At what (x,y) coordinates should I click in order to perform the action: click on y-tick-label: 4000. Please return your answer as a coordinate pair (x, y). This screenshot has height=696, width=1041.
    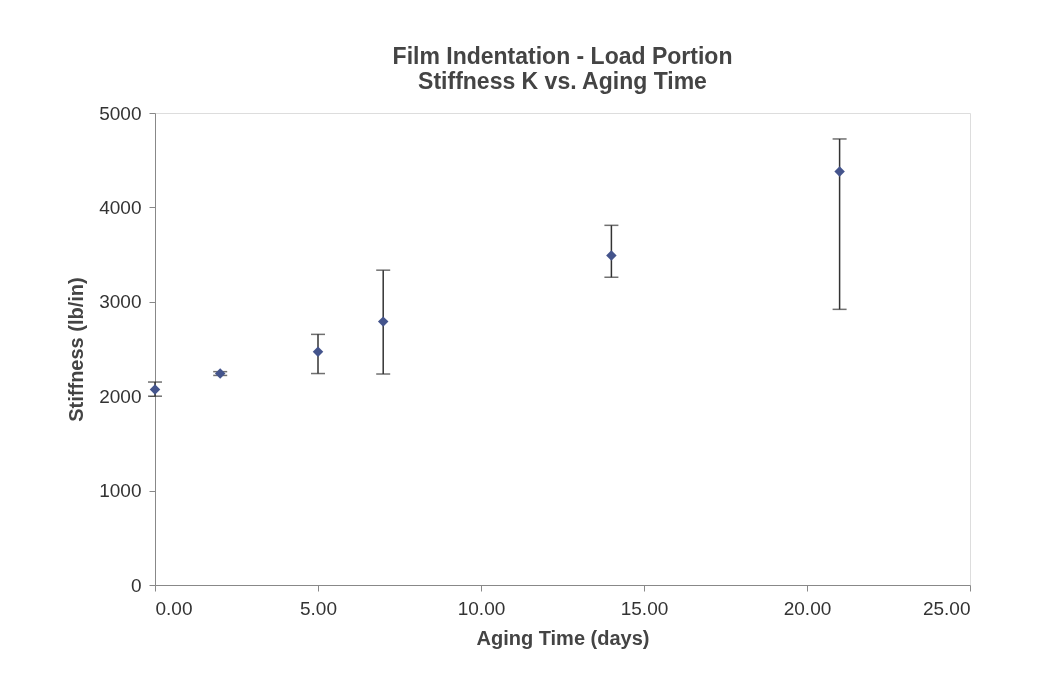
    Looking at the image, I should click on (120, 207).